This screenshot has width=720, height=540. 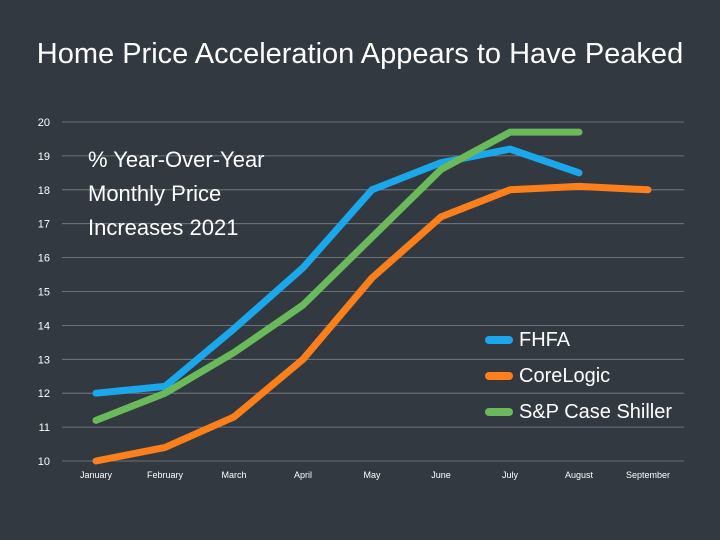 What do you see at coordinates (303, 475) in the screenshot?
I see `x-tick-label: April` at bounding box center [303, 475].